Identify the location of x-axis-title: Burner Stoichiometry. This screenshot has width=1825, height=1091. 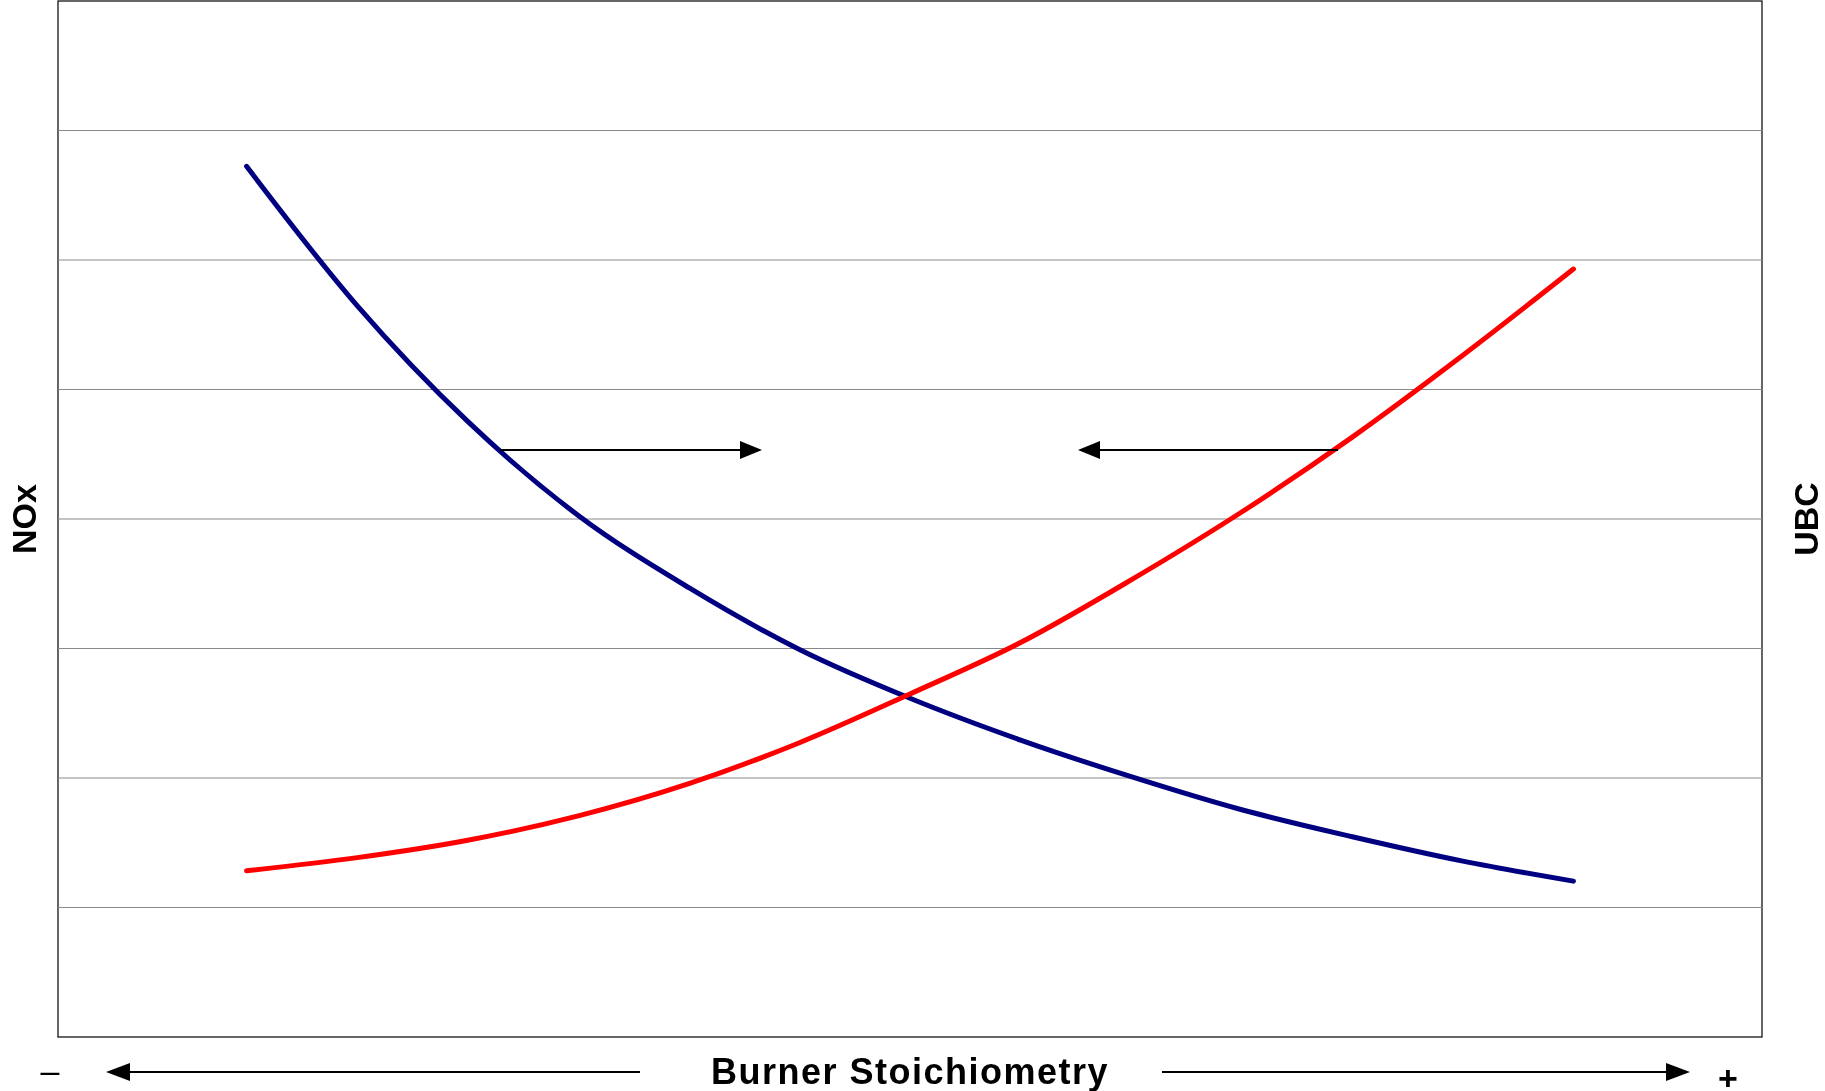
(910, 1071).